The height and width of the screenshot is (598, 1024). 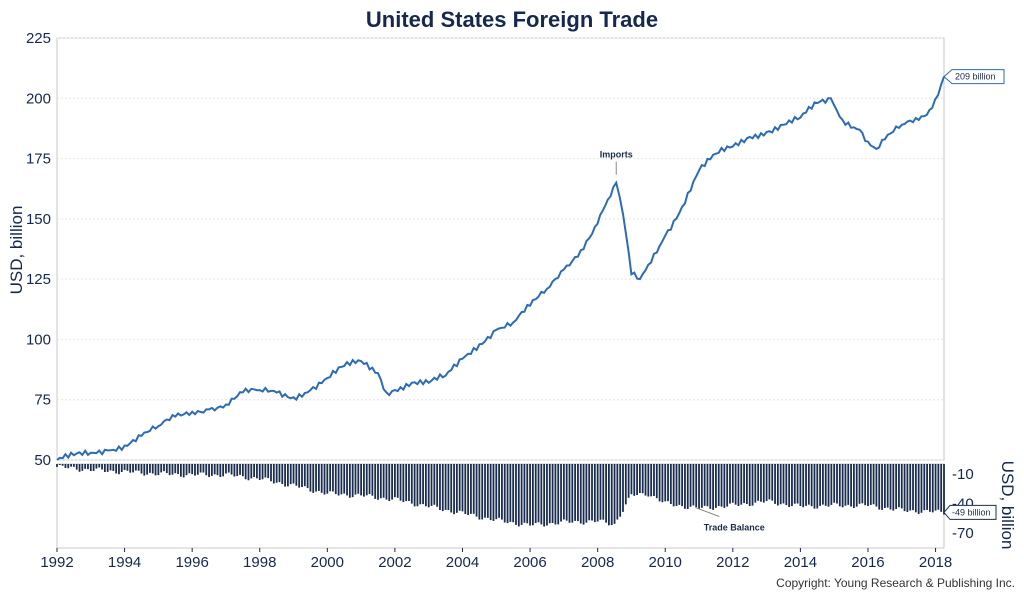 What do you see at coordinates (597, 562) in the screenshot?
I see `x-axis-tick-label: 2008` at bounding box center [597, 562].